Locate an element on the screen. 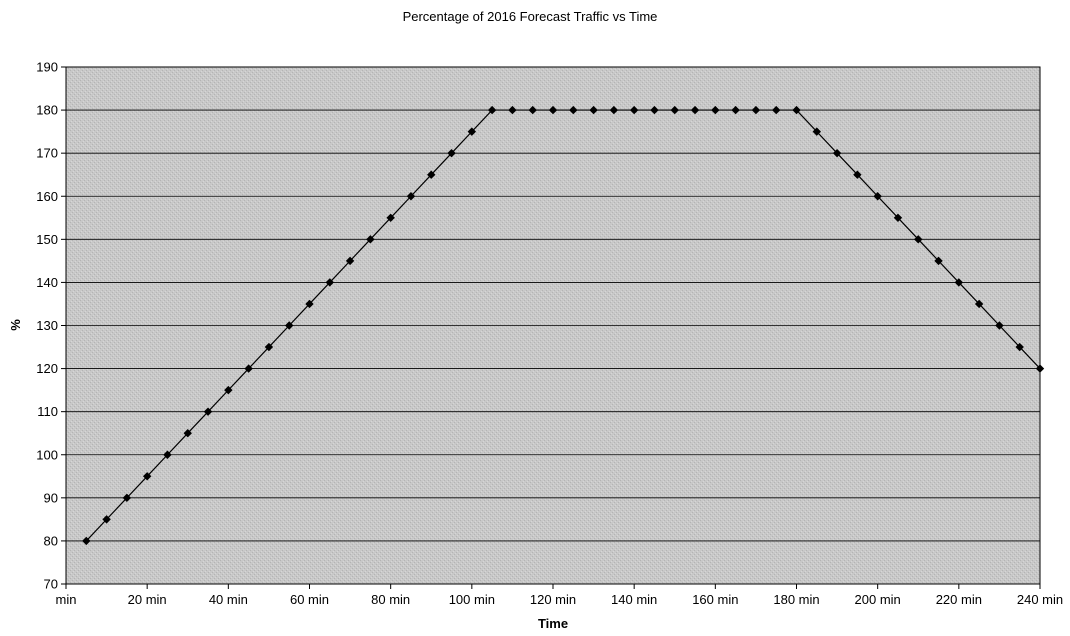 Image resolution: width=1070 pixels, height=636 pixels. x-tick-label: 220 min is located at coordinates (959, 599).